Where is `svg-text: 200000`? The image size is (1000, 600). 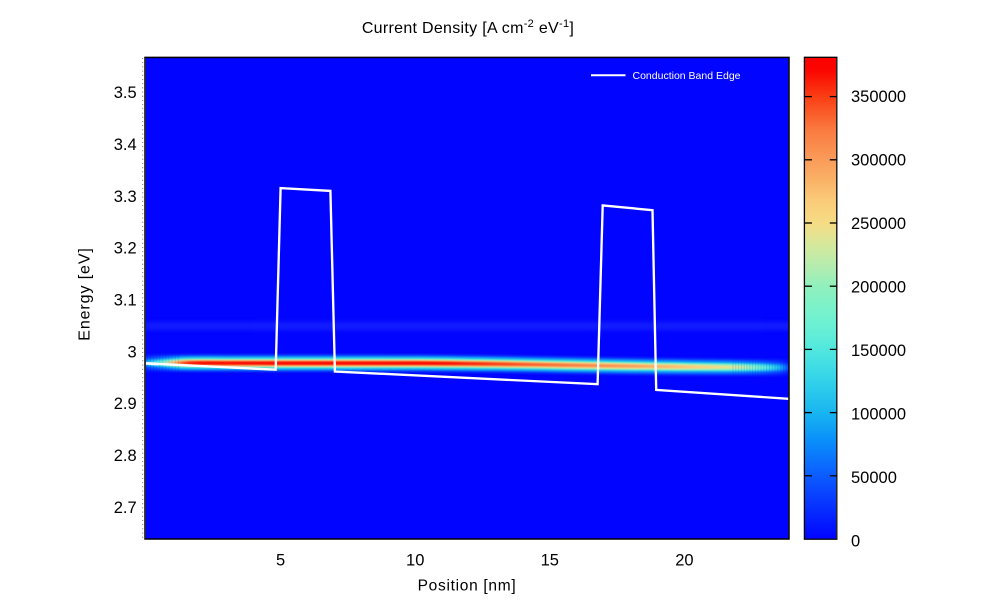
svg-text: 200000 is located at coordinates (878, 287).